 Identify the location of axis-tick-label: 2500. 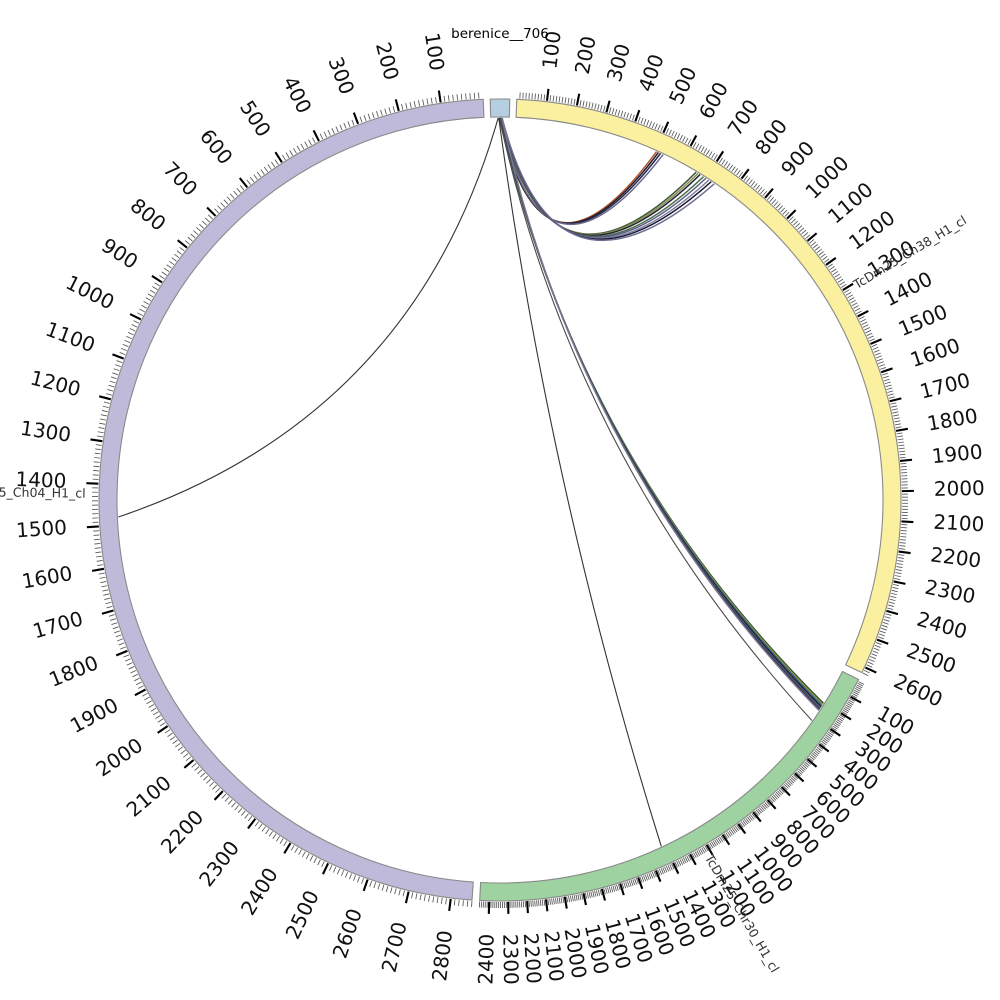
(301, 915).